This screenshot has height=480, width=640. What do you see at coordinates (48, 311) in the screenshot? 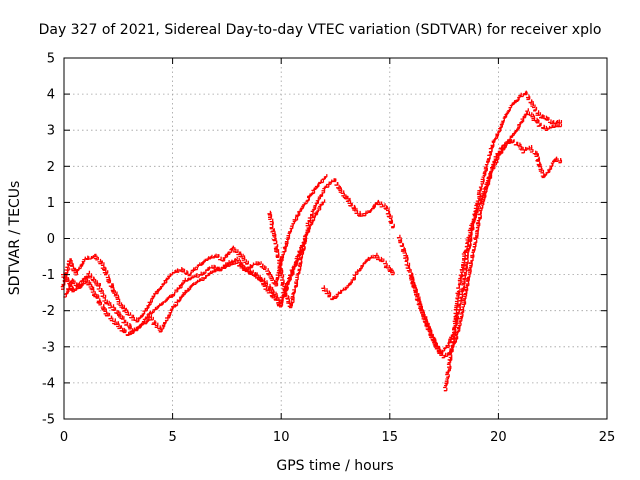
I see `y-tick-label: -2` at bounding box center [48, 311].